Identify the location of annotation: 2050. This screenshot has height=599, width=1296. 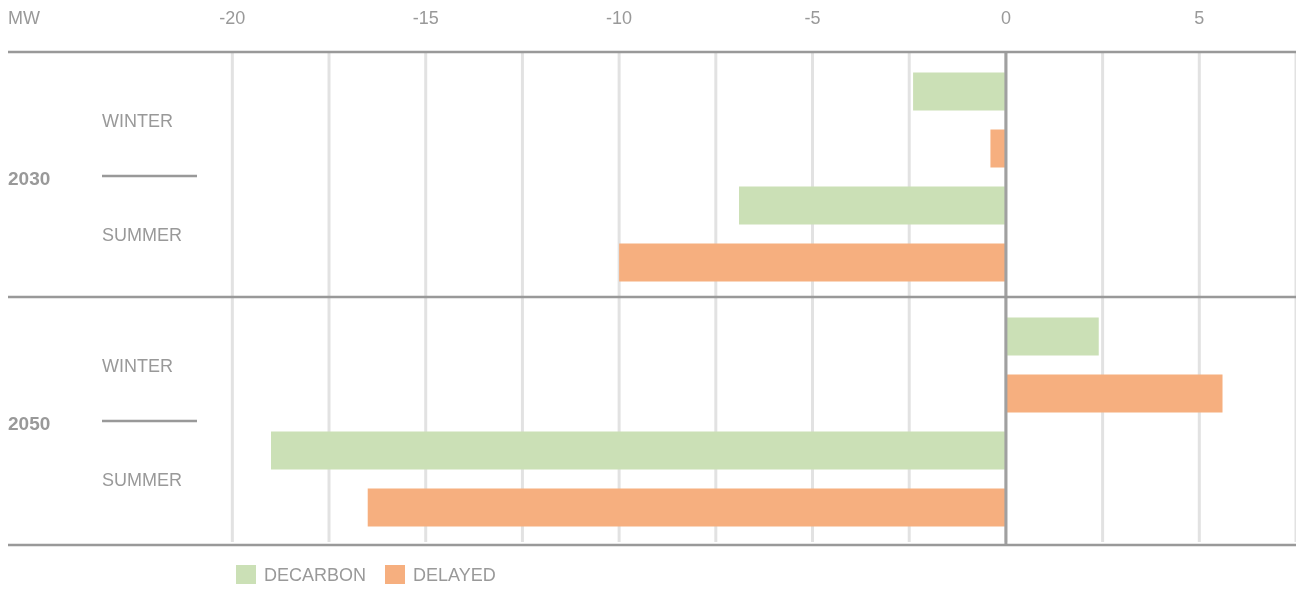
(29, 423).